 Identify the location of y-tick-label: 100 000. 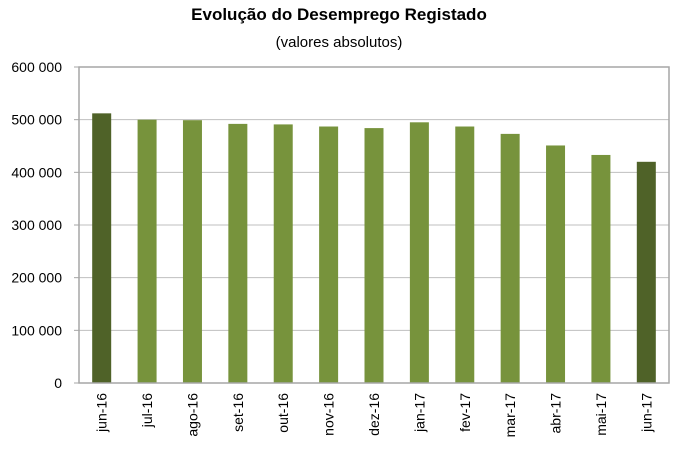
(36, 330).